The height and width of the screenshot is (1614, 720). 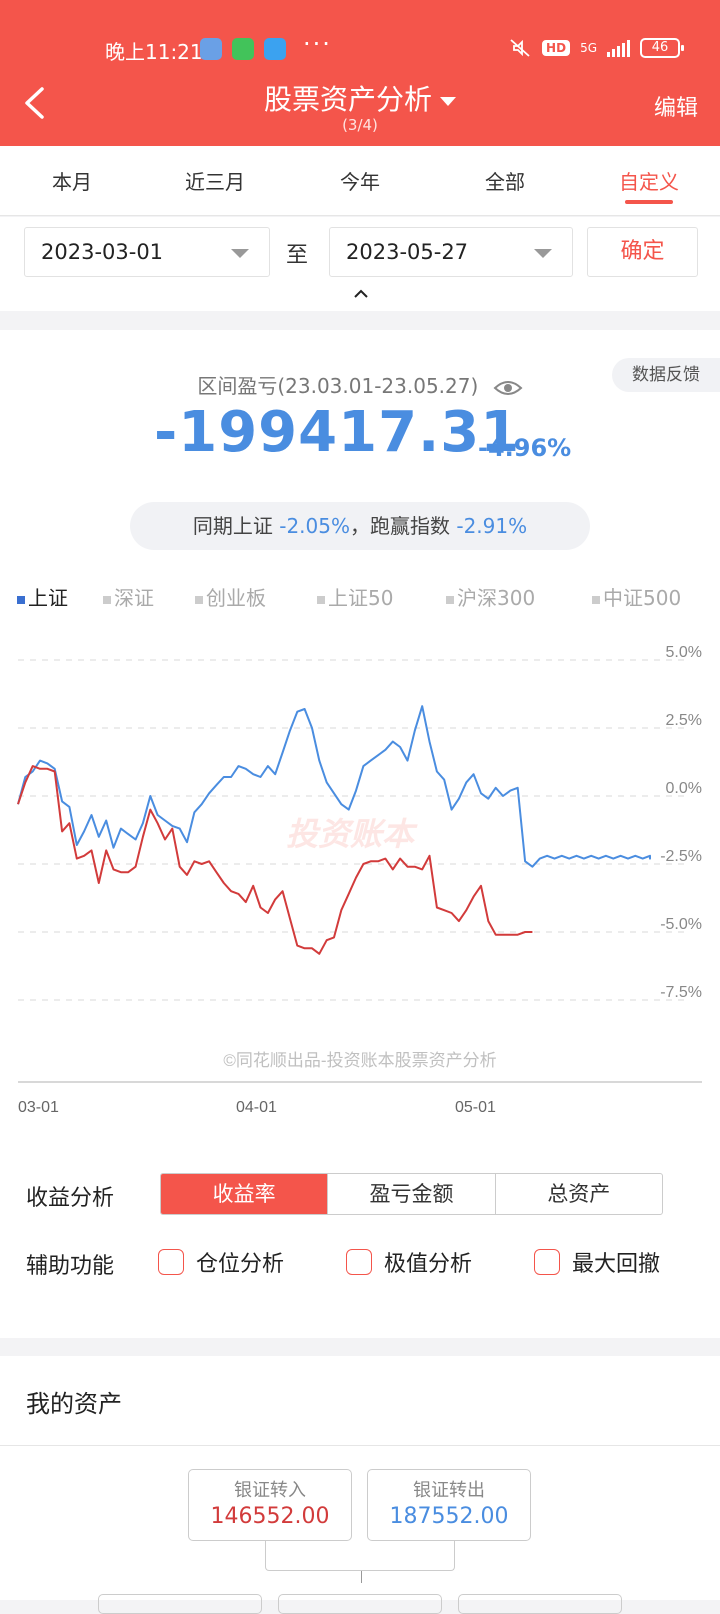 What do you see at coordinates (70, 1266) in the screenshot?
I see `aux-functions-label: 辅助功能` at bounding box center [70, 1266].